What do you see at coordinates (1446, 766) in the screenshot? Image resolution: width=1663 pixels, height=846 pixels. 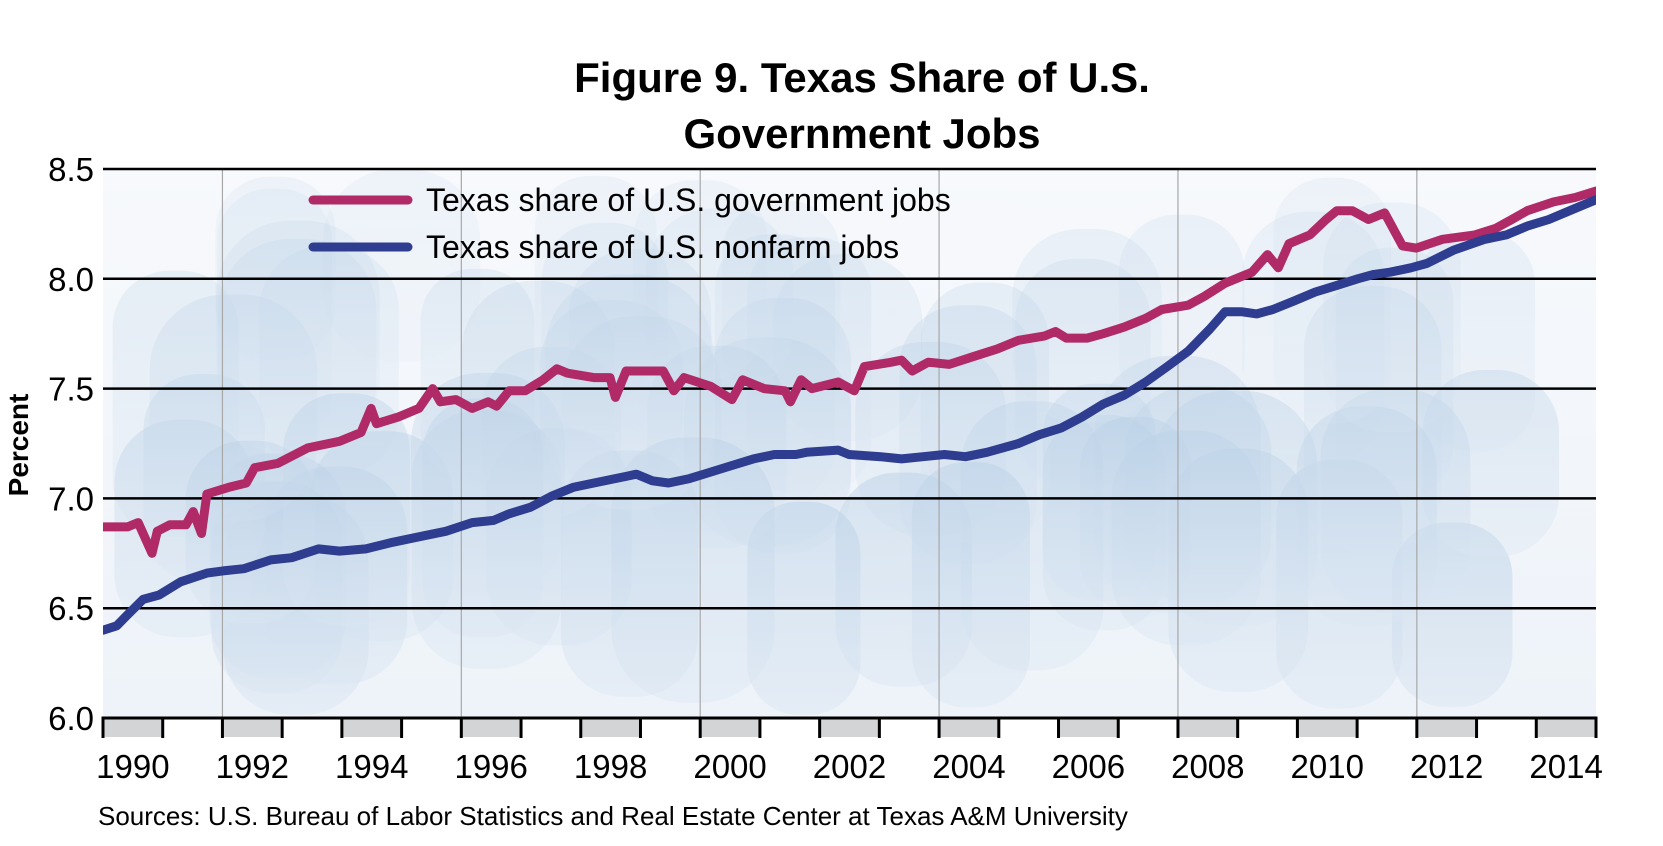 I see `x-tick-label: 2012` at bounding box center [1446, 766].